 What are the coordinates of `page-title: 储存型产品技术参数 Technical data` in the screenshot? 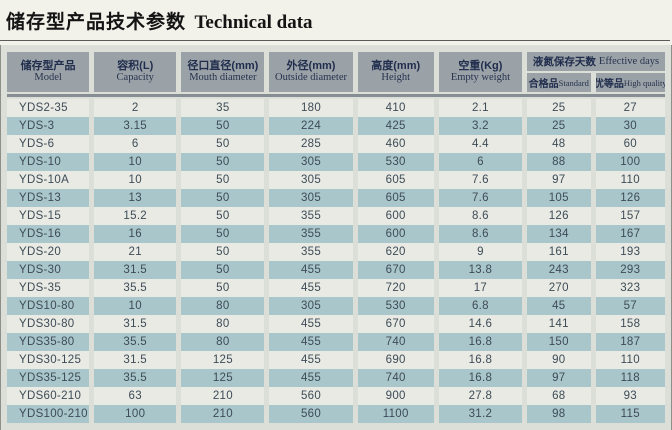 It's located at (336, 19).